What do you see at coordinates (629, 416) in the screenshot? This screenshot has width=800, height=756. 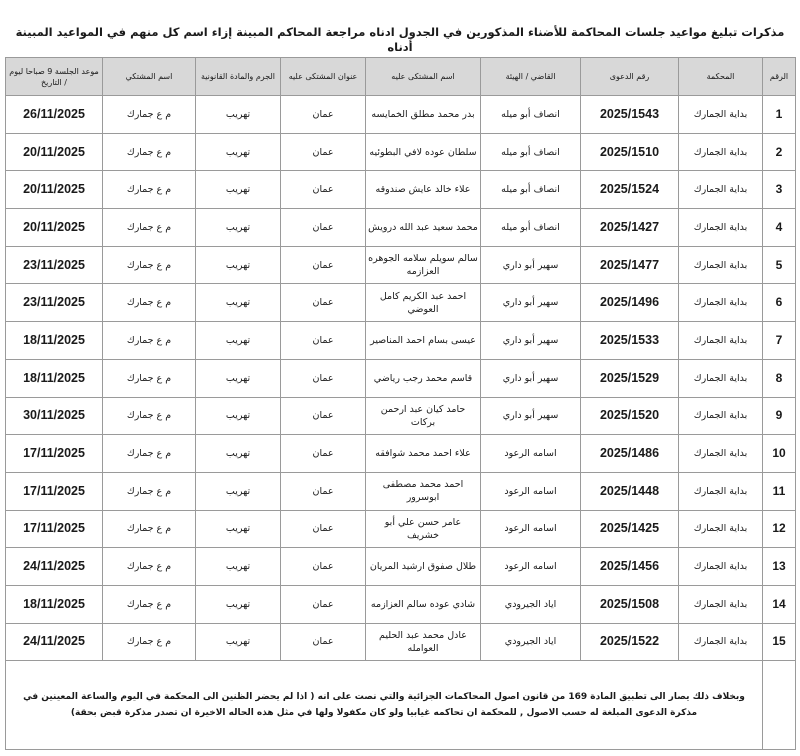 I see `case-number-cell: 2025/1520` at bounding box center [629, 416].